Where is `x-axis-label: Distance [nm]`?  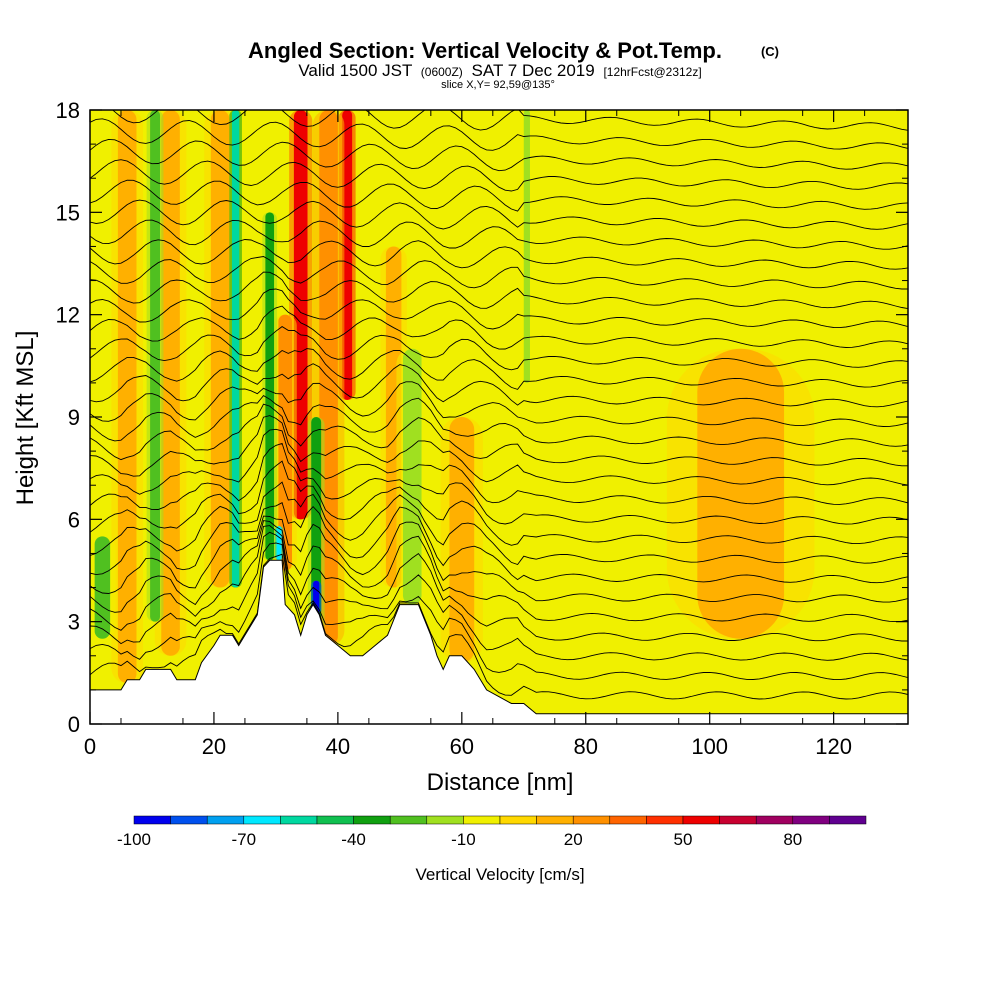 x-axis-label: Distance [nm] is located at coordinates (500, 782).